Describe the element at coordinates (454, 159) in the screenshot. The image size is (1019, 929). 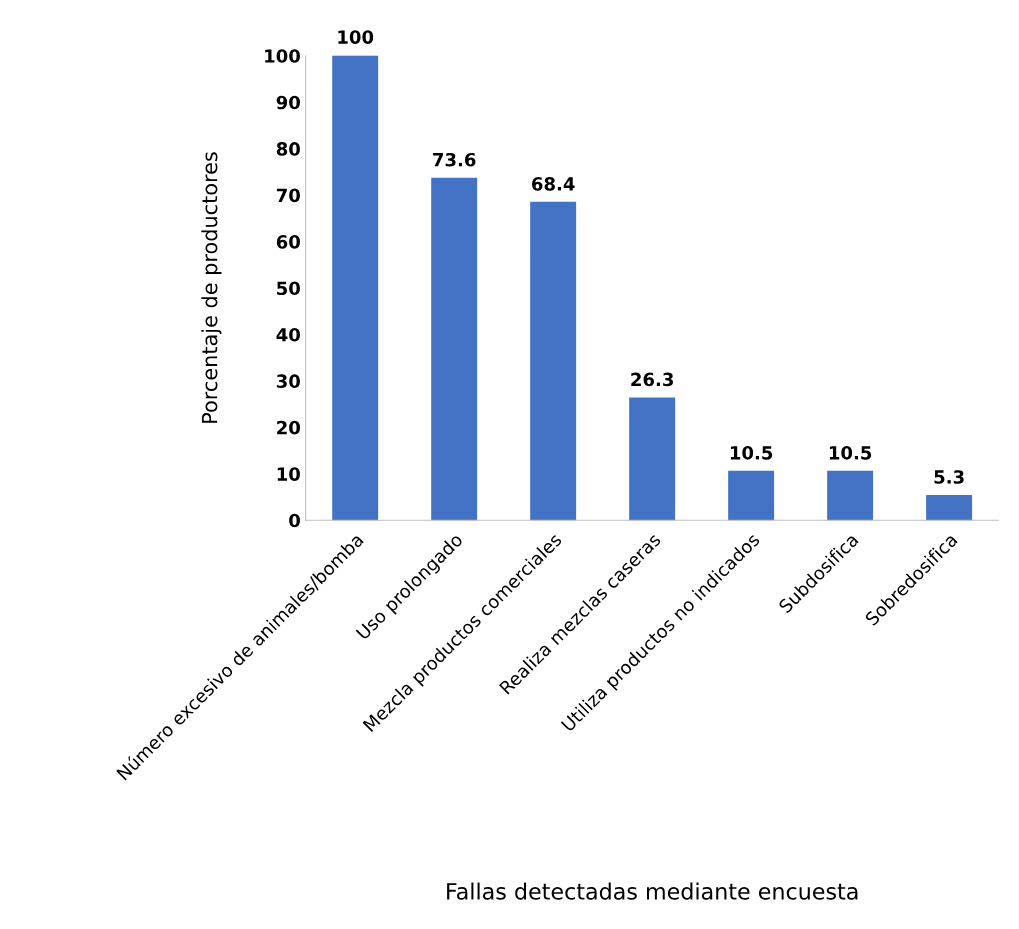
I see `data-label: 73.6` at that location.